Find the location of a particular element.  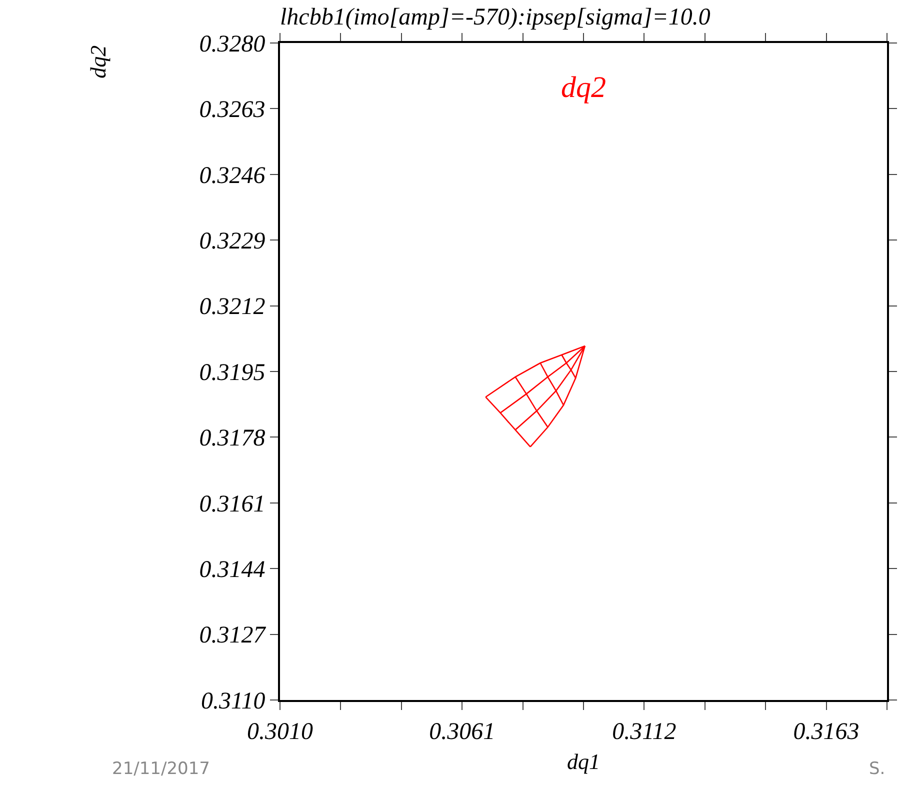

y-tick-label: 0.3246 is located at coordinates (232, 175).